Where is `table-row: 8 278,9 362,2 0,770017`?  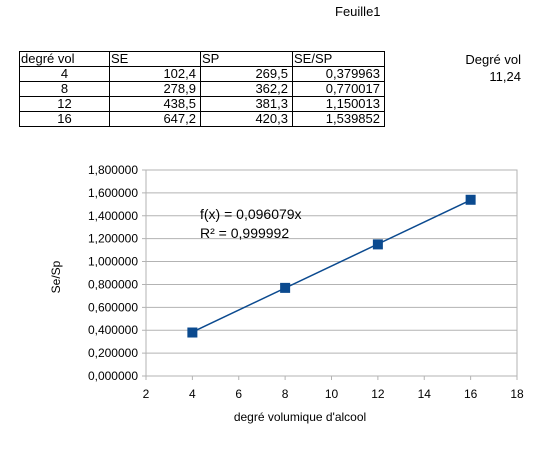 table-row: 8 278,9 362,2 0,770017 is located at coordinates (202, 89).